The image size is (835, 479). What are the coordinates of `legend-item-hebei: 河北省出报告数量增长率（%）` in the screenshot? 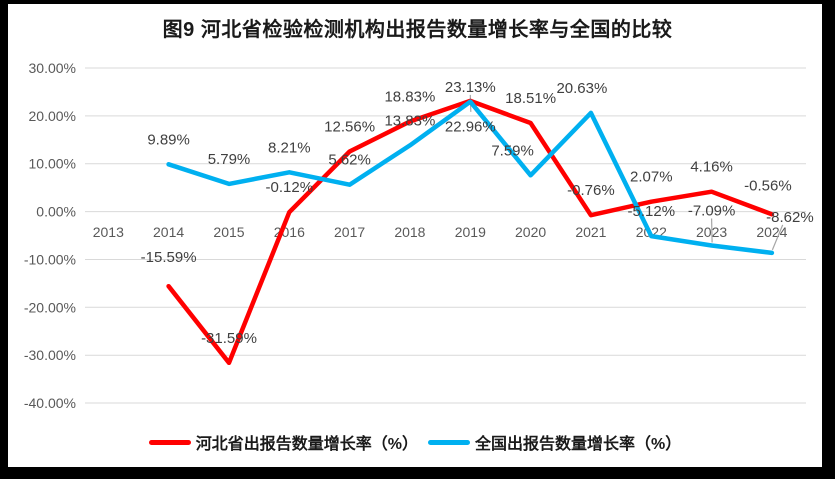 It's located at (283, 442).